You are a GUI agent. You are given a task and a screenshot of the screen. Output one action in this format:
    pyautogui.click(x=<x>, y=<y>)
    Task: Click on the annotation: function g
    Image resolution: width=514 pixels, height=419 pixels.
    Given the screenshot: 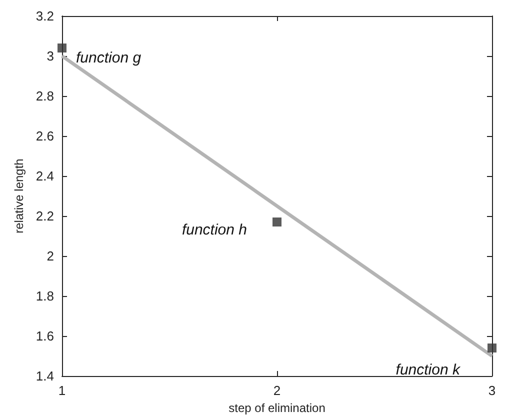 What is the action you would take?
    pyautogui.click(x=109, y=58)
    